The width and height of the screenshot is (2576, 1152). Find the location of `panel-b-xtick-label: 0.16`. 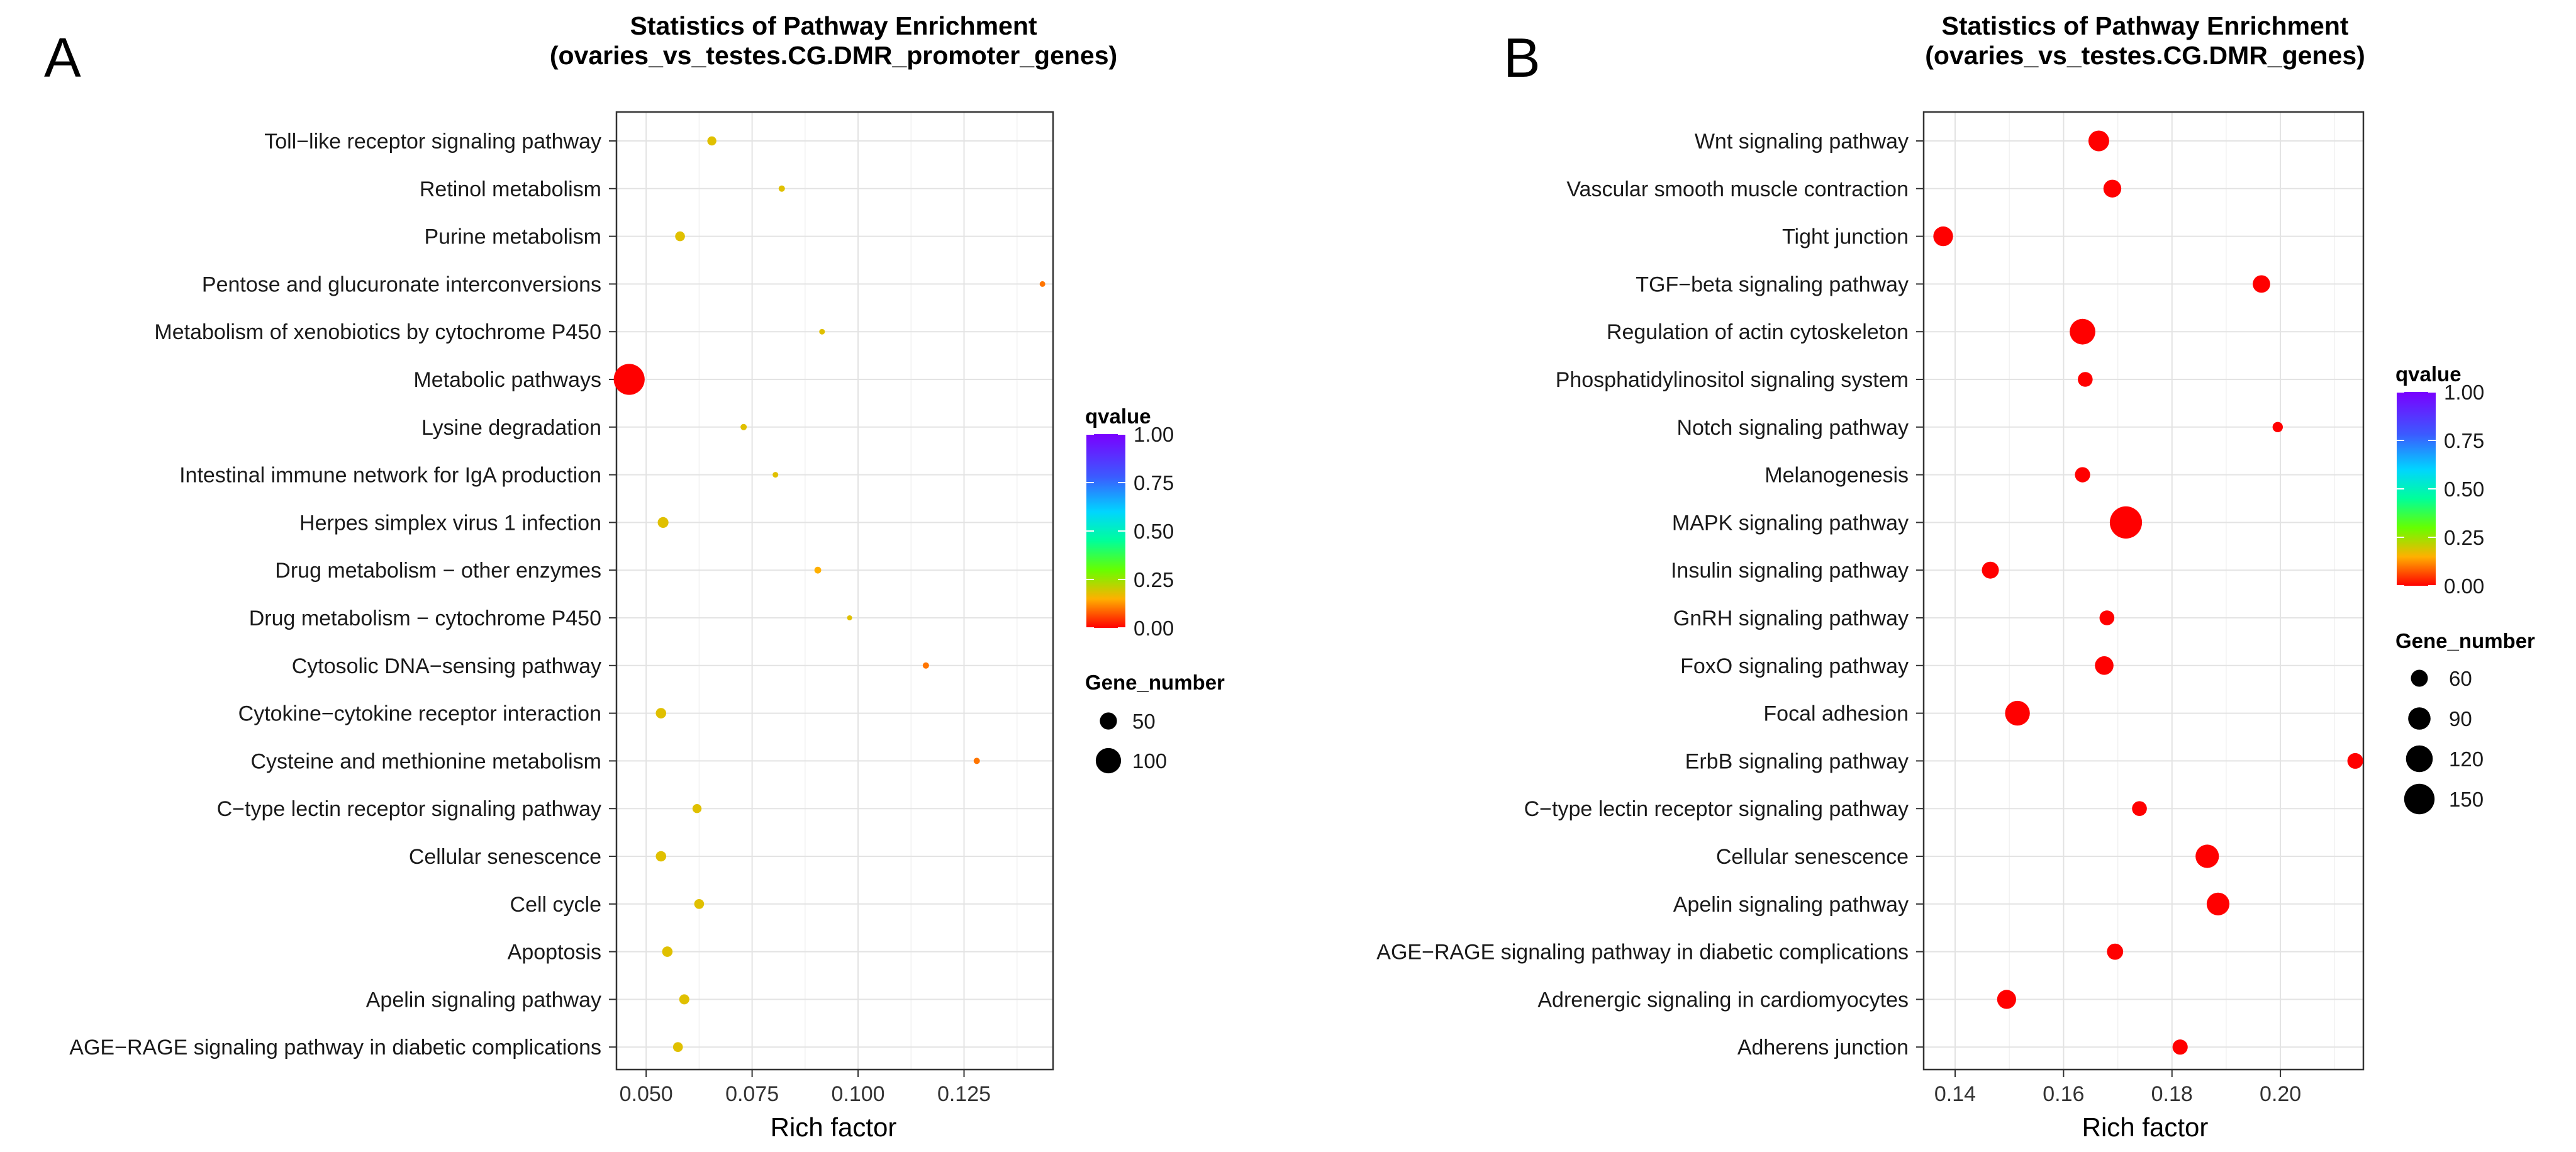

panel-b-xtick-label: 0.16 is located at coordinates (2063, 1094).